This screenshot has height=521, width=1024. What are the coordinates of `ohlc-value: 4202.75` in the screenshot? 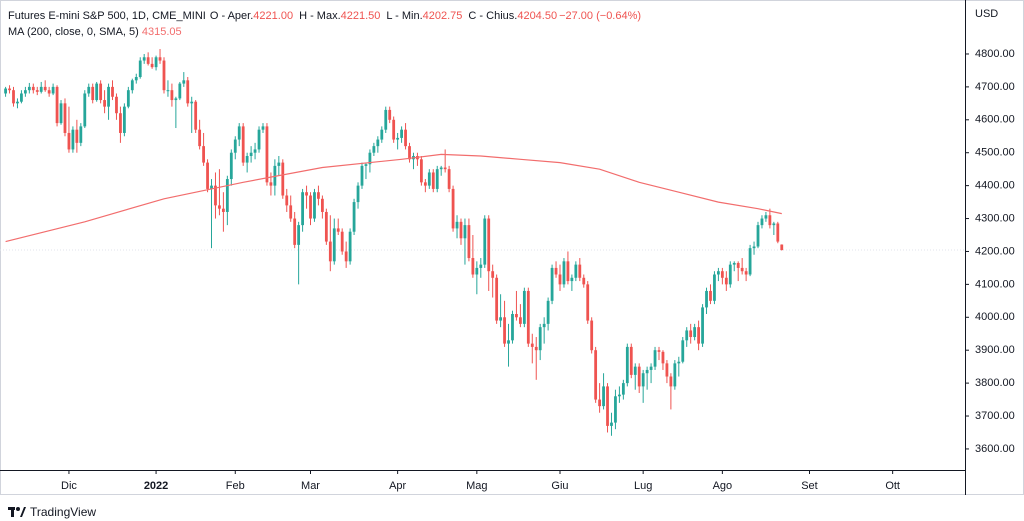 It's located at (442, 16).